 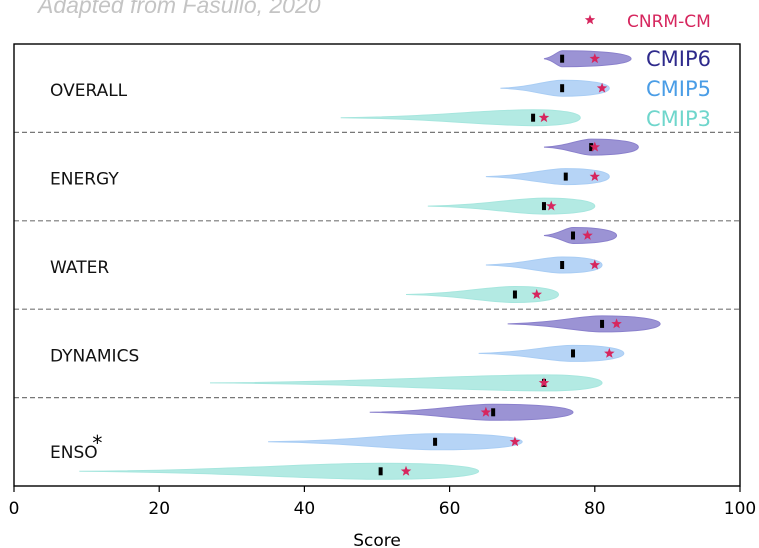 I want to click on x-tick-label: 40, so click(x=305, y=509).